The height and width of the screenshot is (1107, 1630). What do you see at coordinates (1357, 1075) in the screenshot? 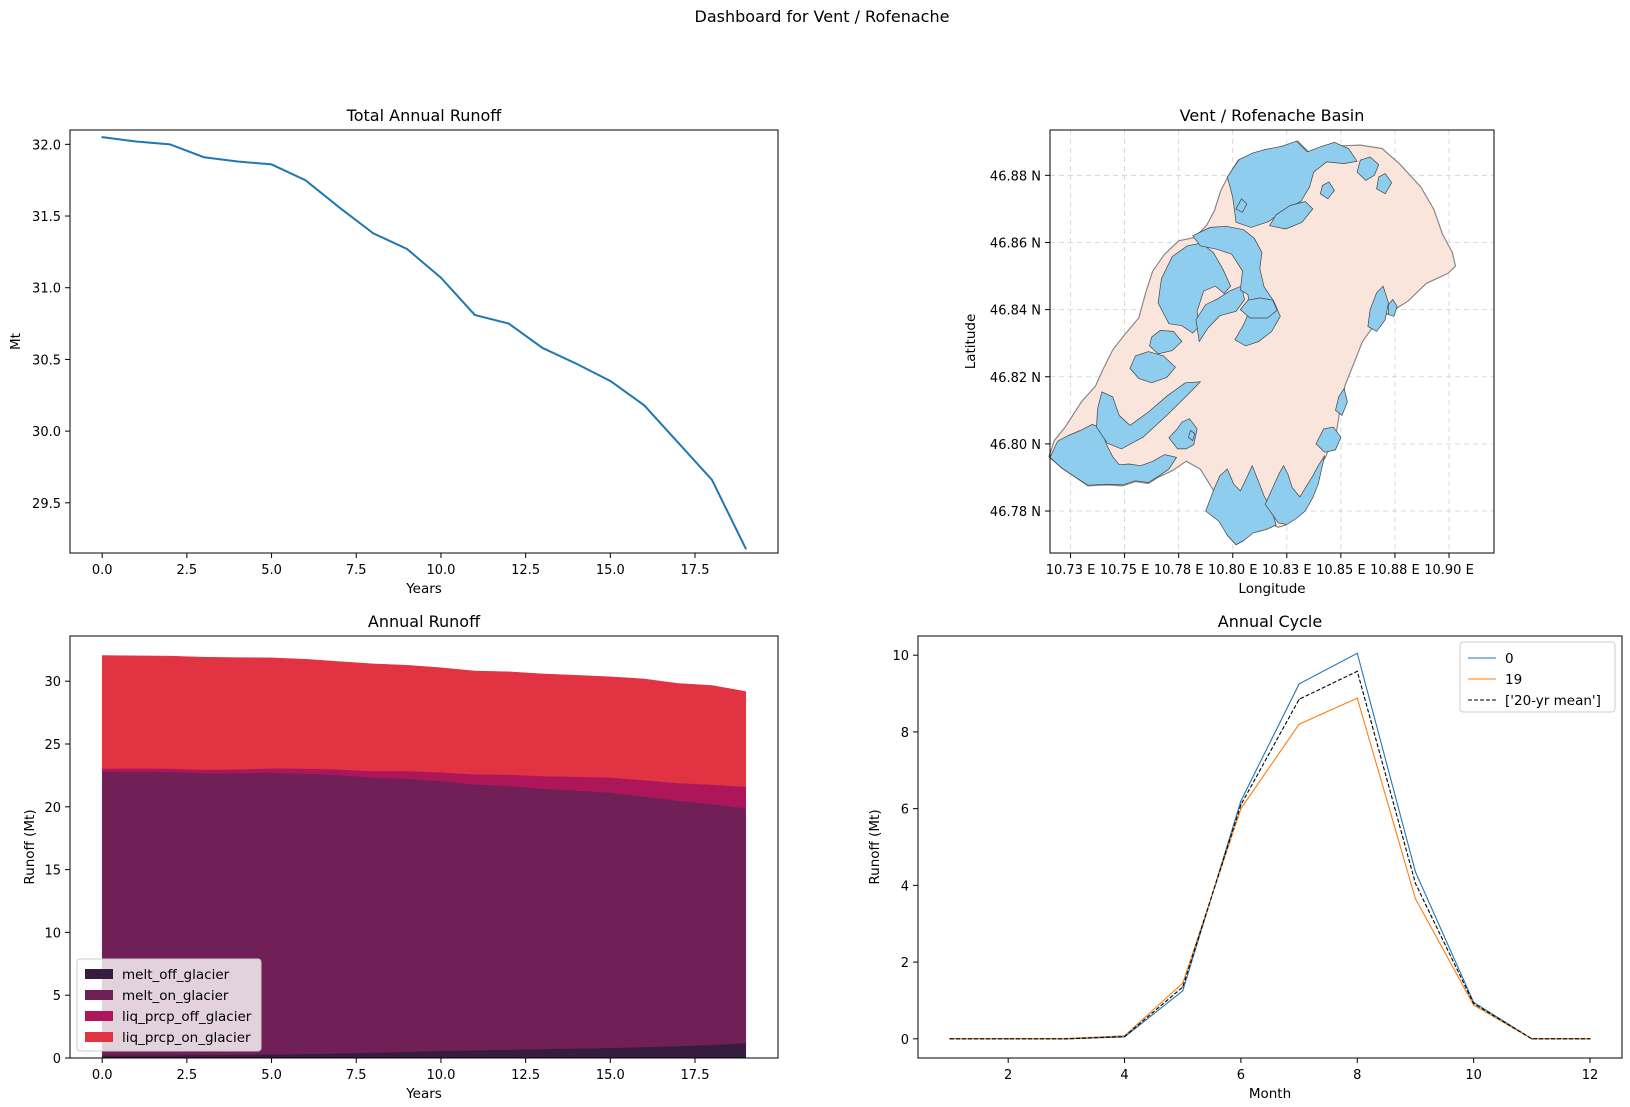
I see `x-tick-label: 8` at bounding box center [1357, 1075].